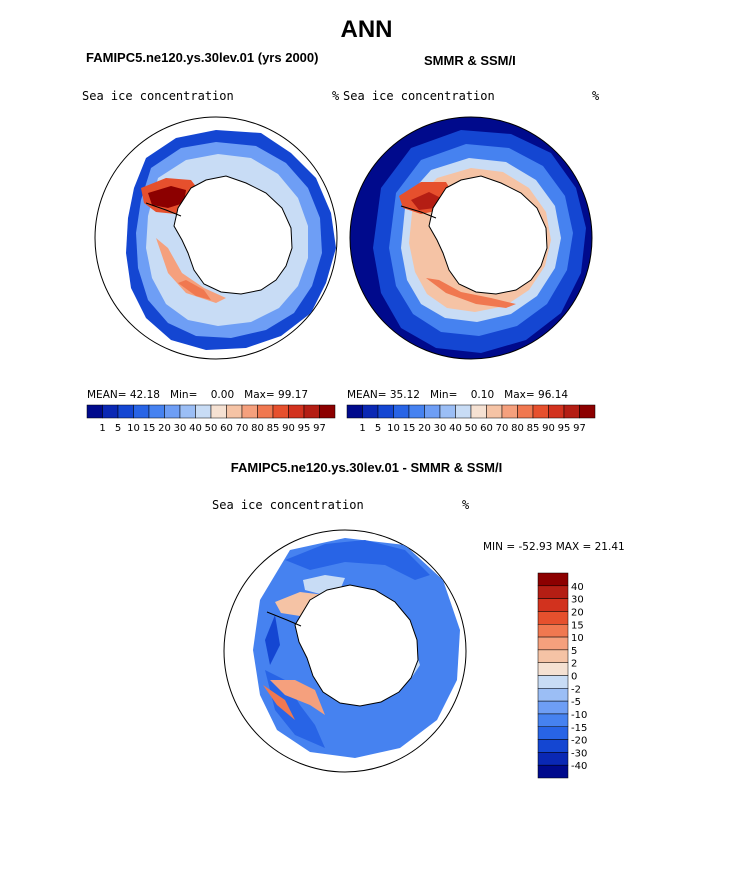 The width and height of the screenshot is (733, 882). What do you see at coordinates (486, 428) in the screenshot?
I see `obs-colorbar-tick-label: 60` at bounding box center [486, 428].